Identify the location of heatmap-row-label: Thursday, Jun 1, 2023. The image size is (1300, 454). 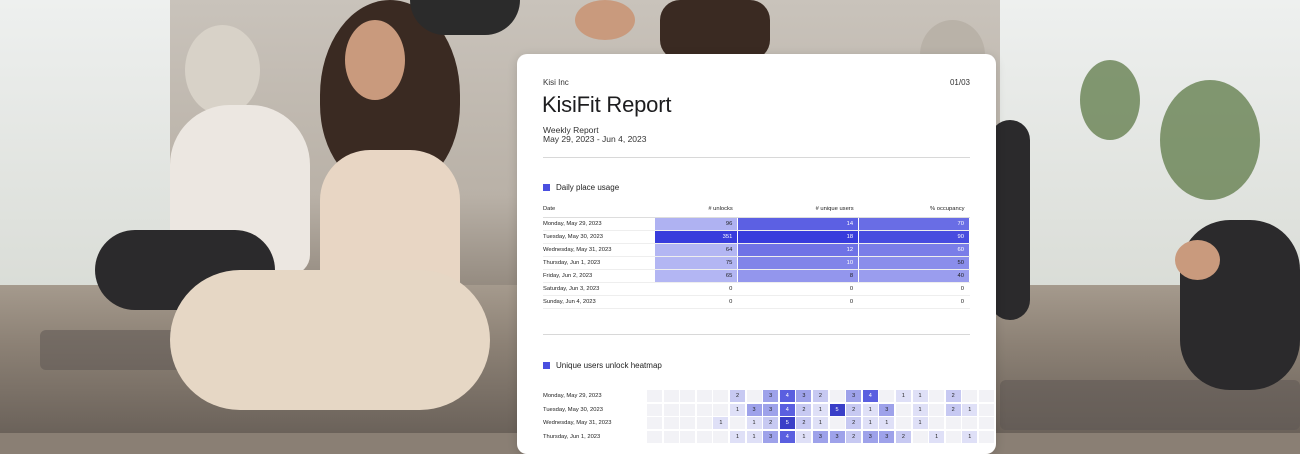
(572, 436).